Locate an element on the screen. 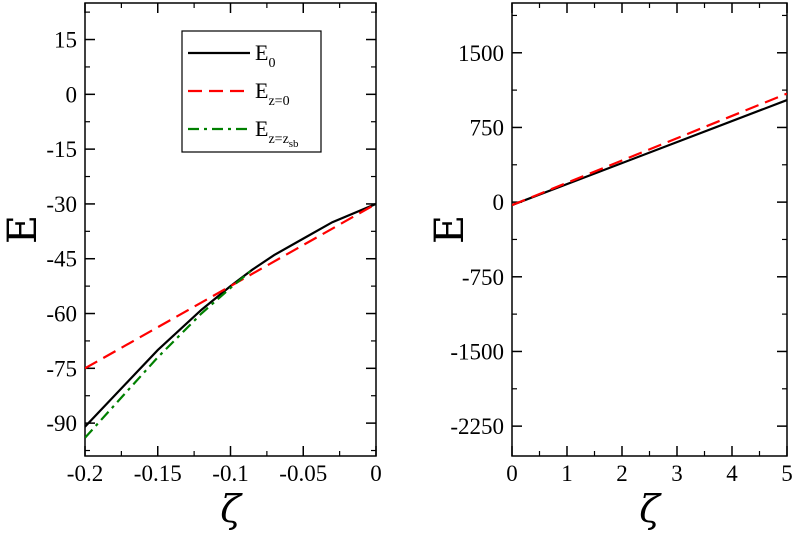  legend-label: Ez=0 is located at coordinates (272, 93).